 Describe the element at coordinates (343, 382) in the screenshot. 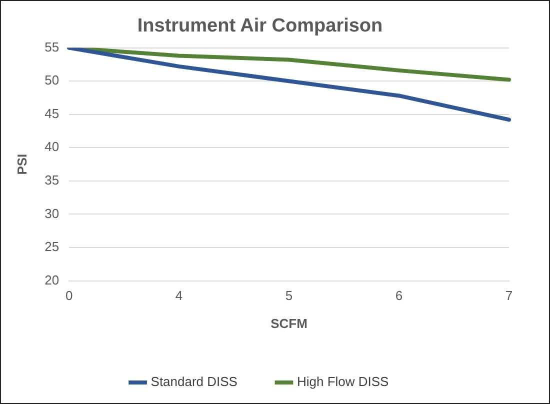

I see `legend-label: High Flow DISS` at that location.